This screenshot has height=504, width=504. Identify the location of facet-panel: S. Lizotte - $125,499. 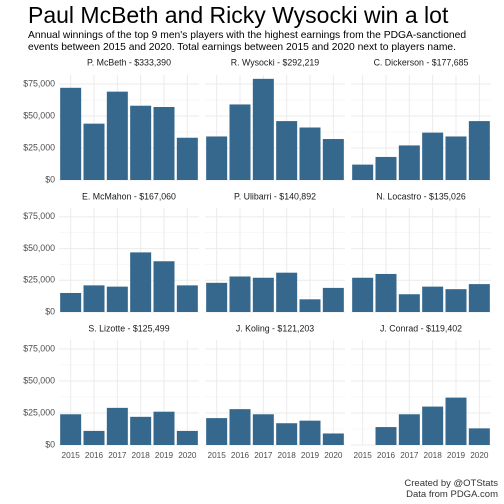
(129, 384).